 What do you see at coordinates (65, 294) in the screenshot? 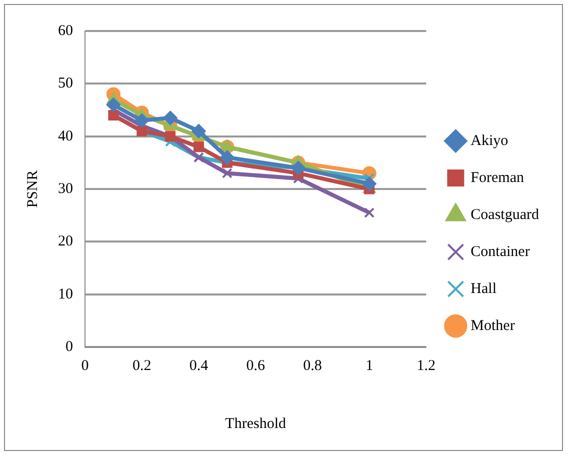
I see `y-tick-label: 10` at bounding box center [65, 294].